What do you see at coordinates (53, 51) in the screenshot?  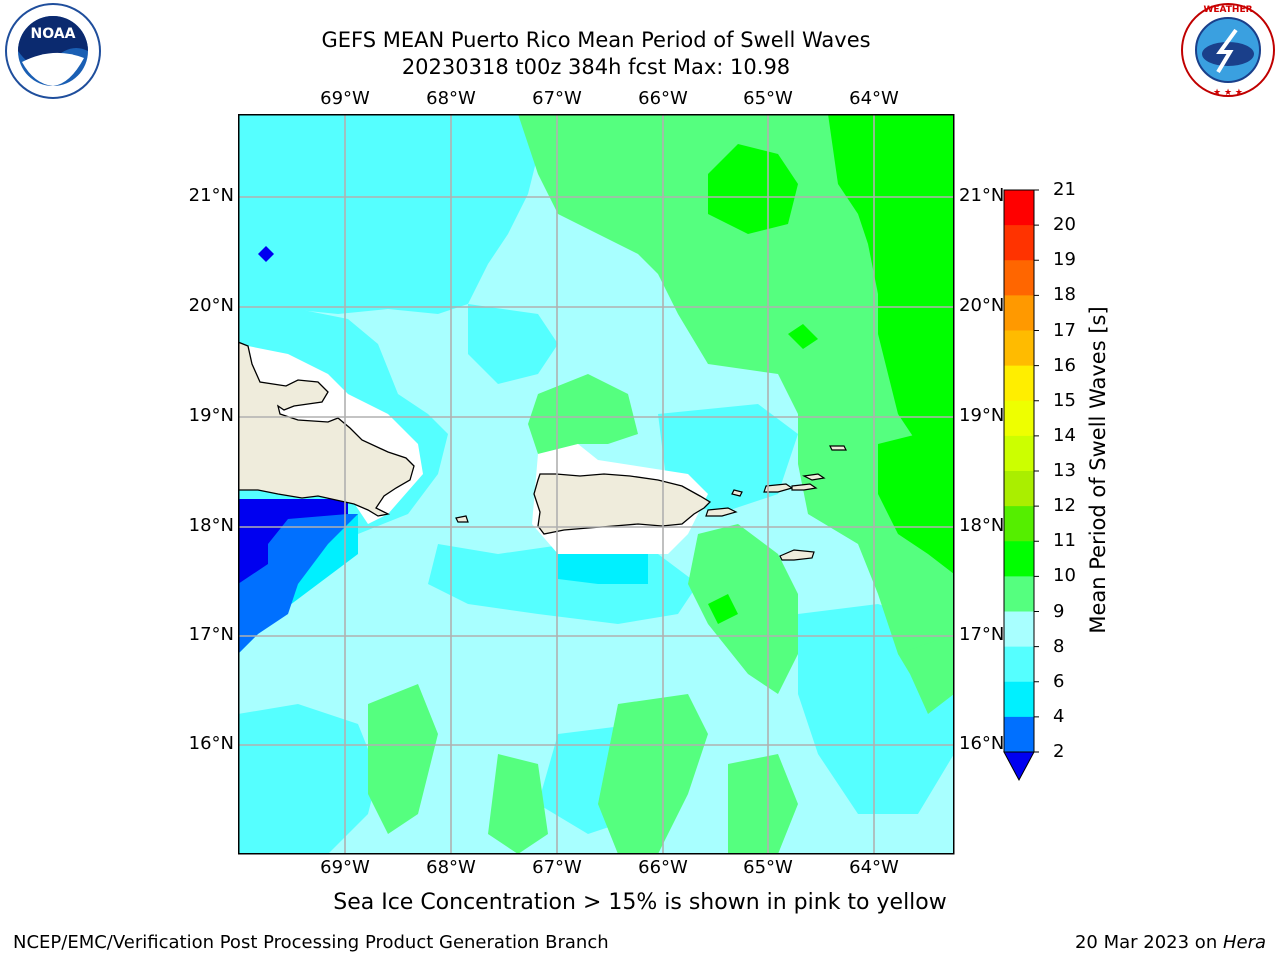 I see `noaa-logo: NOAA` at bounding box center [53, 51].